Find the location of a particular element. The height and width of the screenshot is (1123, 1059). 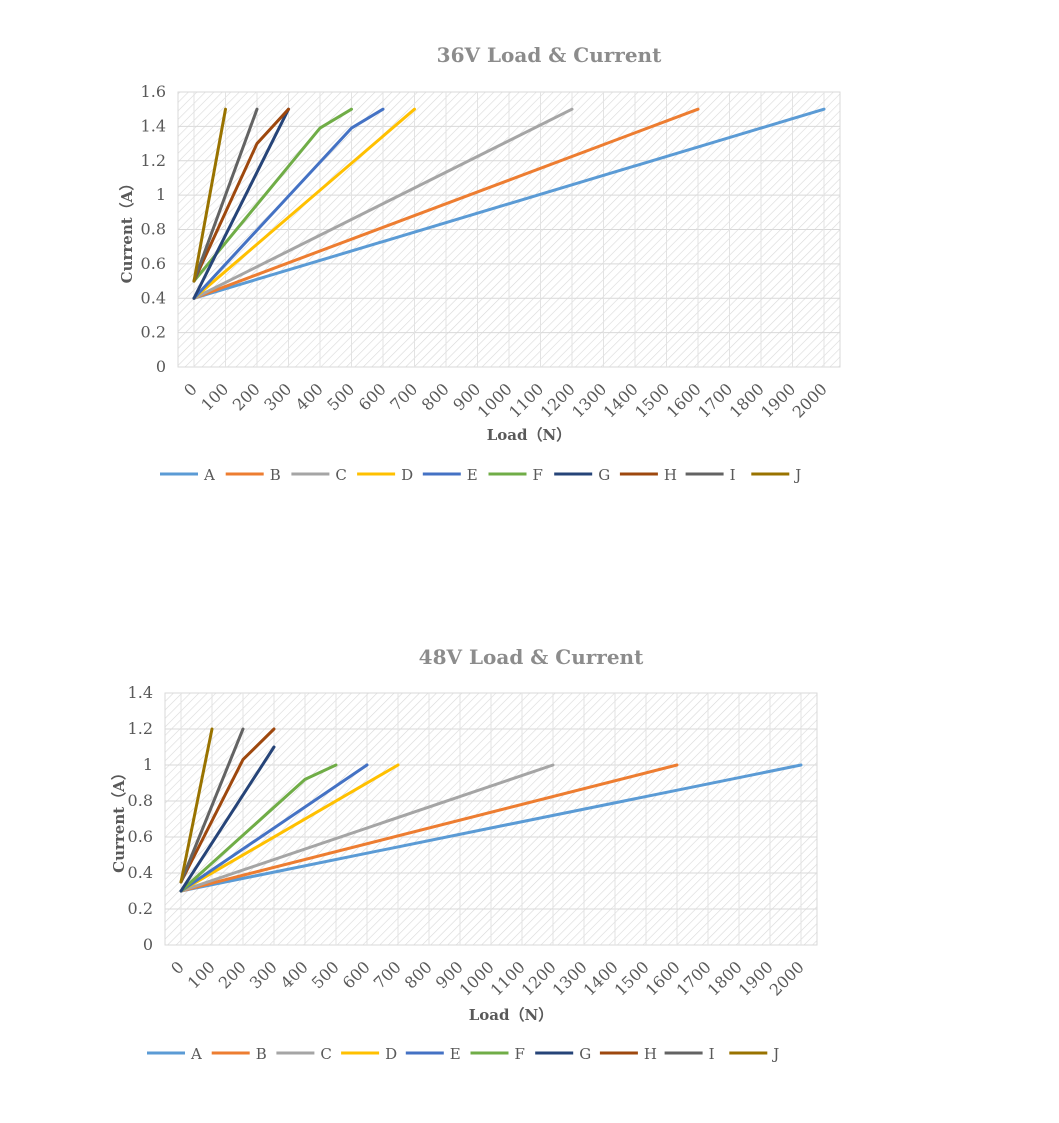

x-tick-label: 1100 is located at coordinates (508, 978).